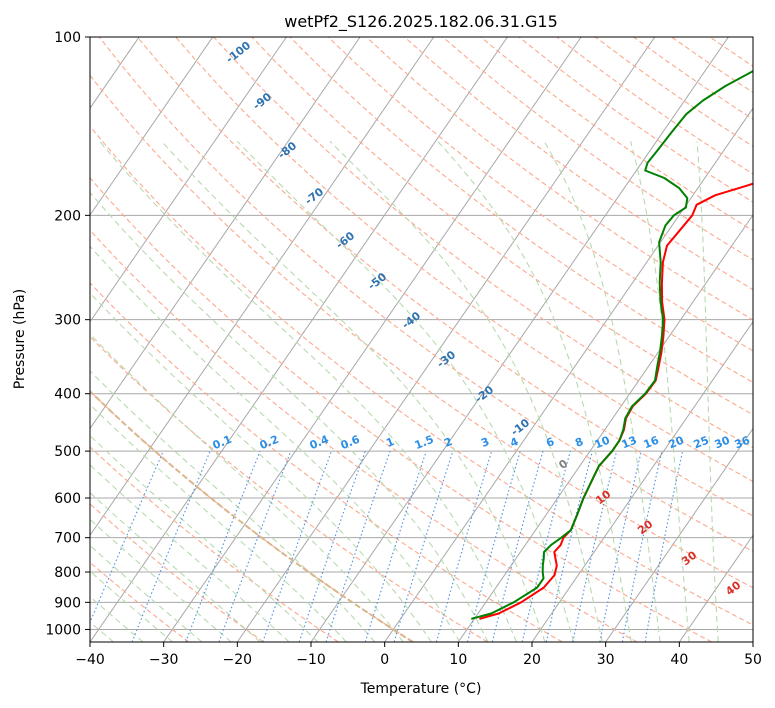 The height and width of the screenshot is (708, 775). What do you see at coordinates (532, 660) in the screenshot?
I see `x-tick-label: 20` at bounding box center [532, 660].